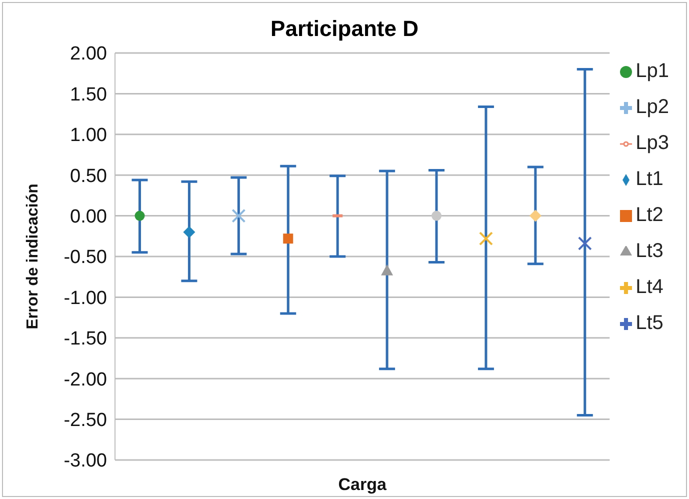 The height and width of the screenshot is (499, 689). Describe the element at coordinates (85, 298) in the screenshot. I see `y-tick-label: -1.00` at that location.